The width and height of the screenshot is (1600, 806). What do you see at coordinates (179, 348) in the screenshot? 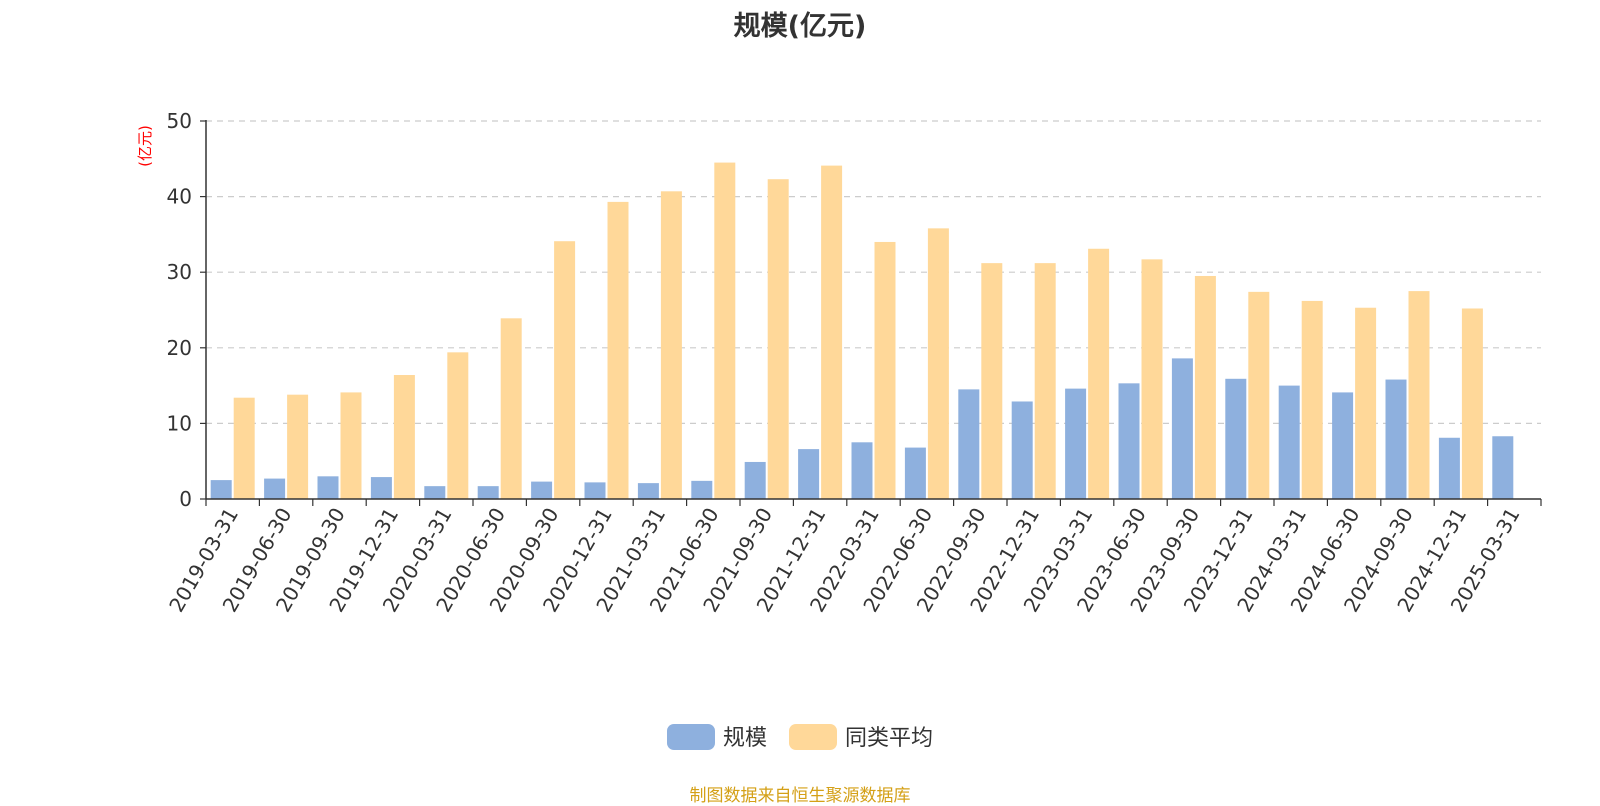
I see `y-tick-label: 20` at bounding box center [179, 348].